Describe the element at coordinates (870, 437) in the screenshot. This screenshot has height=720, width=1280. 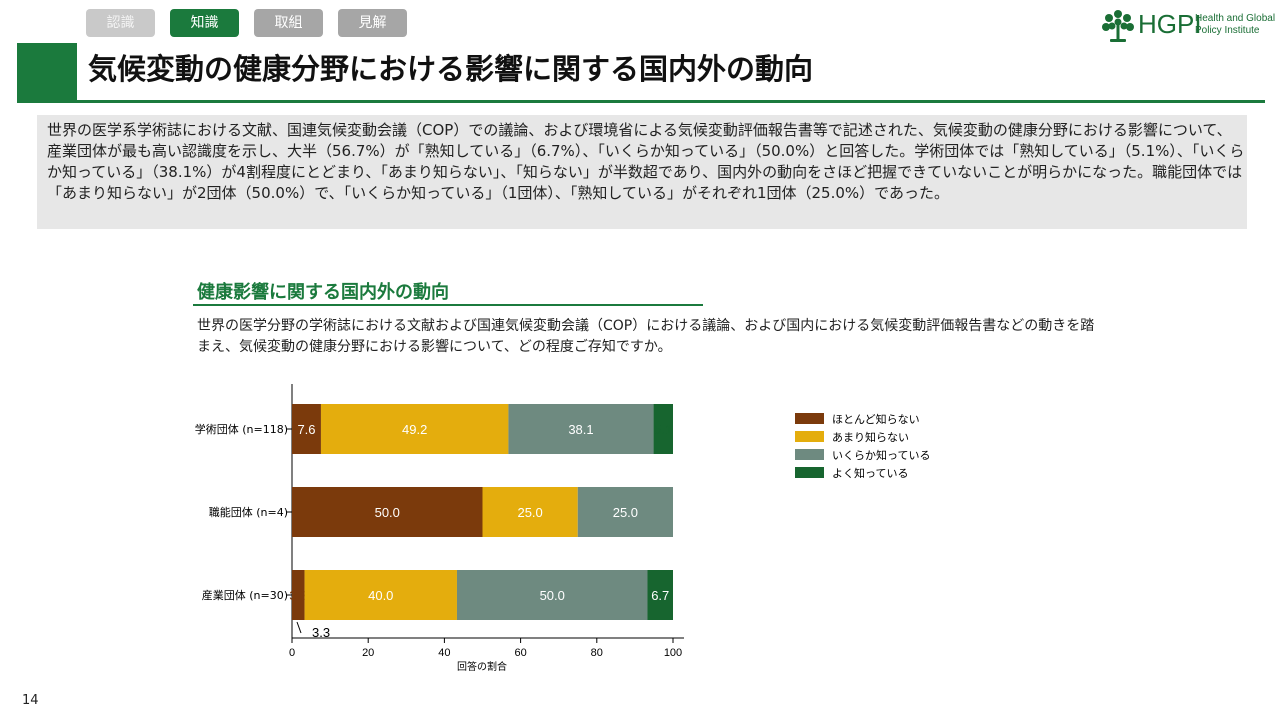
I see `legend-label: あまり知らない` at that location.